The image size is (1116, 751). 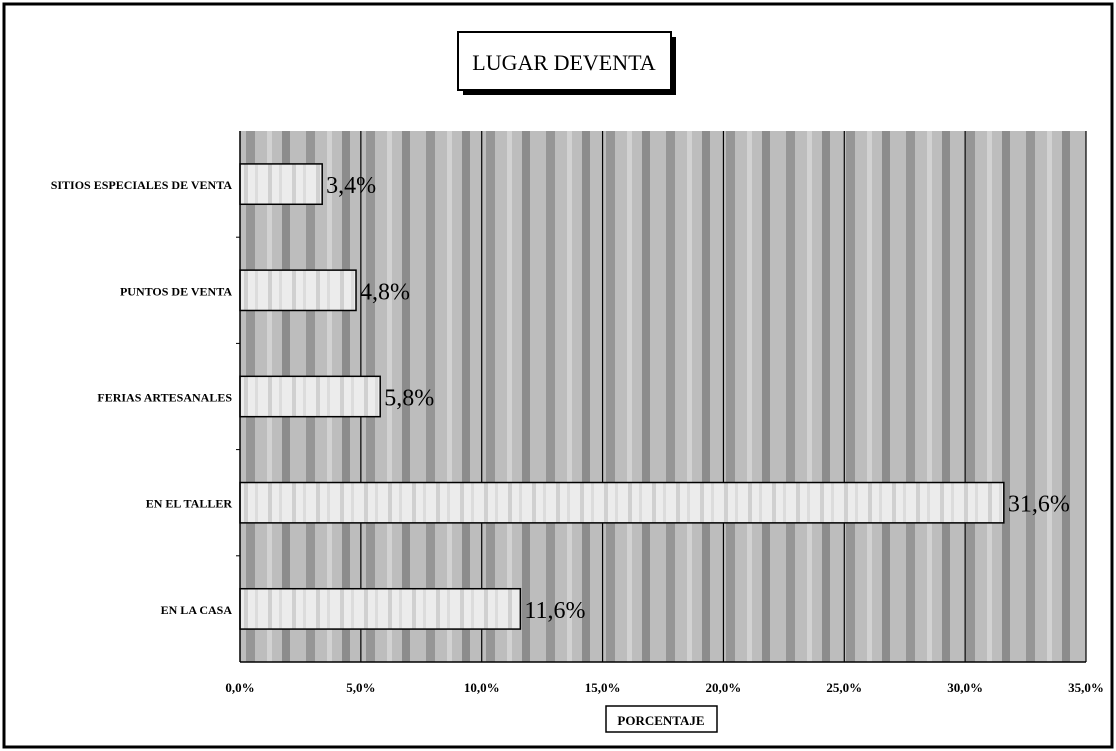 What do you see at coordinates (239, 687) in the screenshot?
I see `x-tick-label: 0,0%` at bounding box center [239, 687].